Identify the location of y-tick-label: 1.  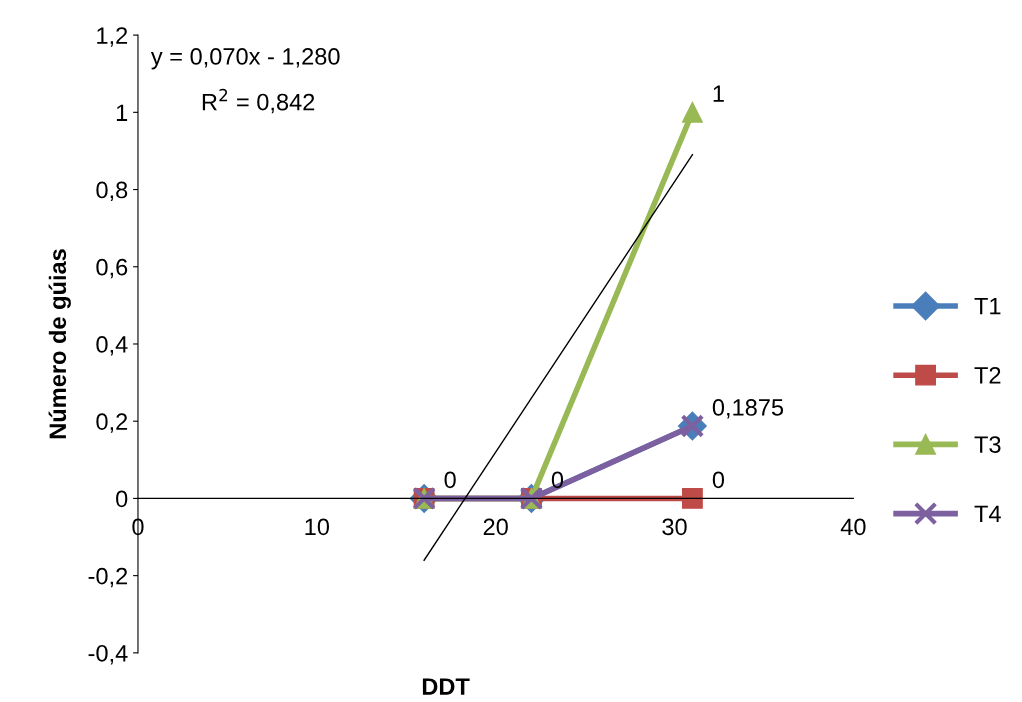
(122, 112).